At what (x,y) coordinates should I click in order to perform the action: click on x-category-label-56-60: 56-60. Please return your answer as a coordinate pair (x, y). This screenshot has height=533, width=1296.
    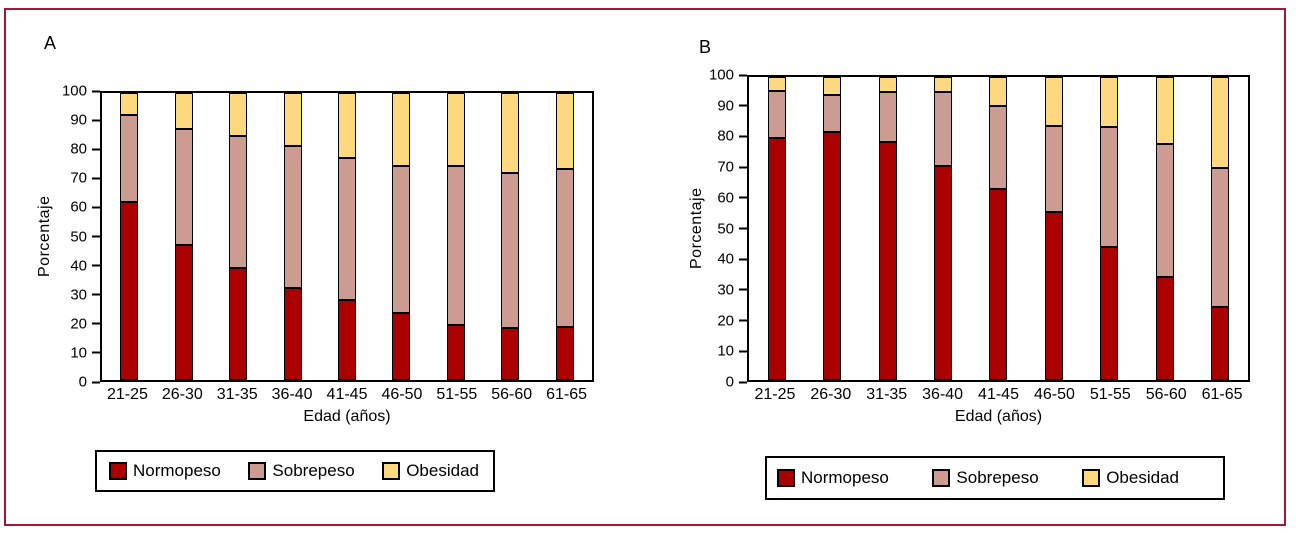
    Looking at the image, I should click on (1166, 394).